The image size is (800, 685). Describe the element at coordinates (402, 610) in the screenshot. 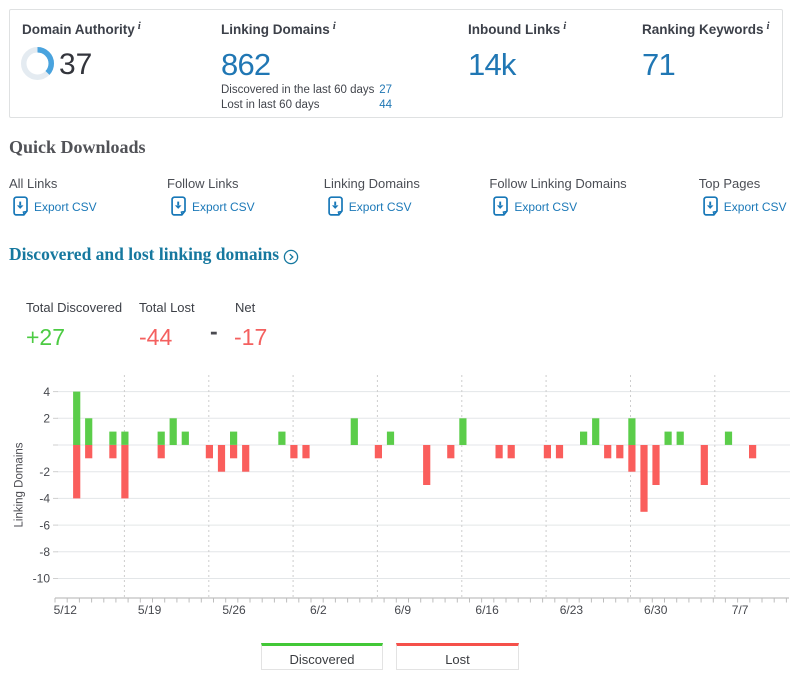

I see `svg-text: 6/9` at that location.